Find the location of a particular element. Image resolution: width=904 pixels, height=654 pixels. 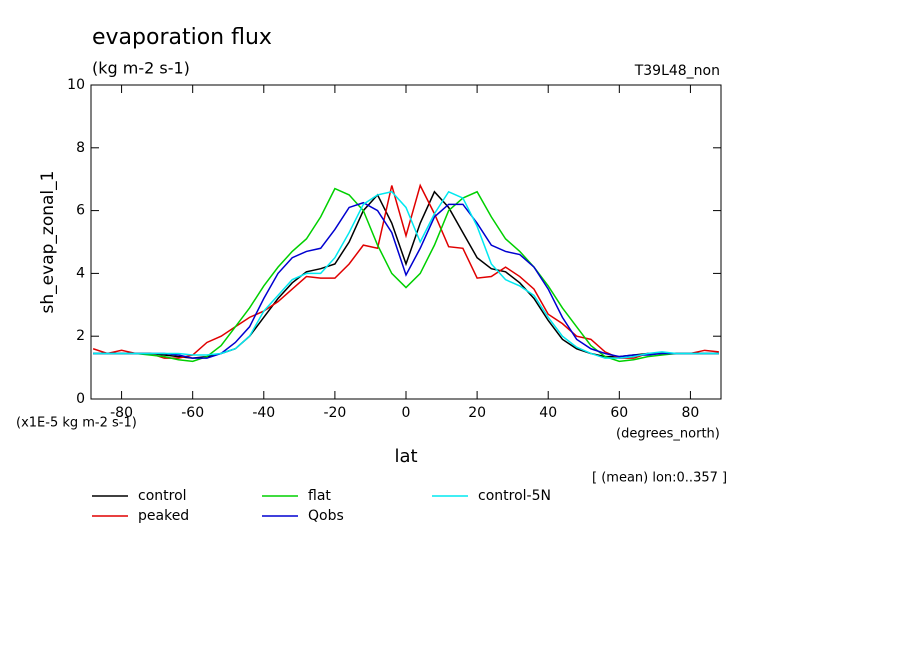

x-units: (degrees_north) is located at coordinates (668, 434).